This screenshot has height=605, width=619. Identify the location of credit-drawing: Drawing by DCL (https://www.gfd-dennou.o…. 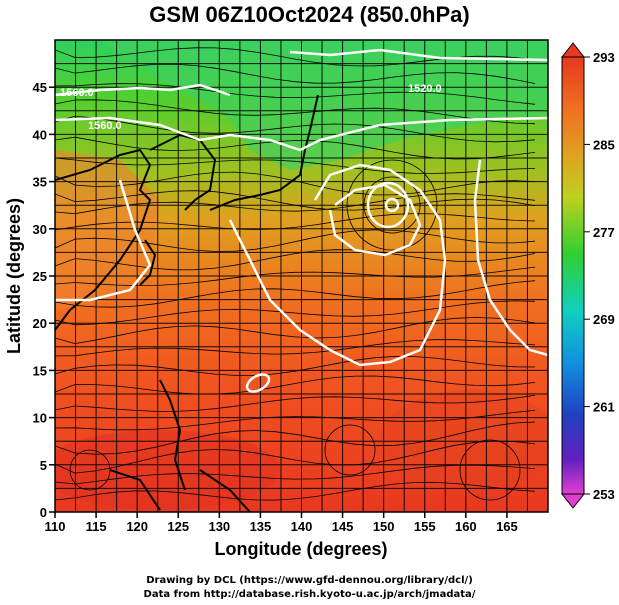
(309, 580).